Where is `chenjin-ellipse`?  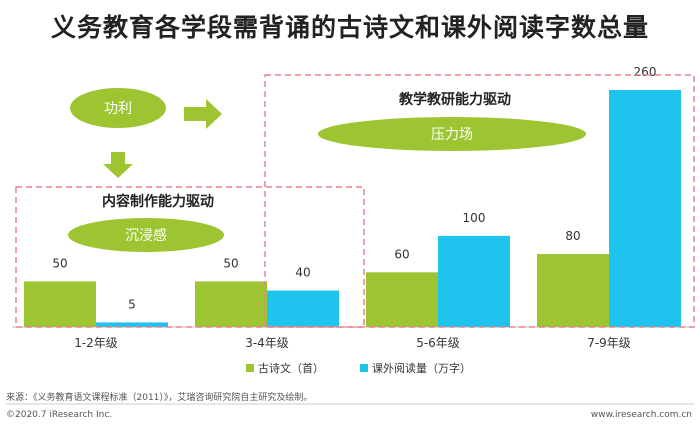
chenjin-ellipse is located at coordinates (146, 235).